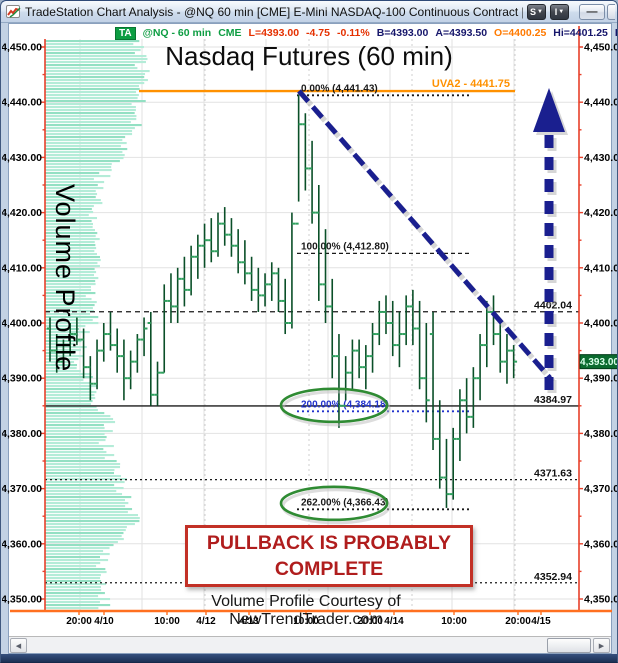 This screenshot has height=663, width=618. Describe the element at coordinates (353, 33) in the screenshot. I see `percent-change: -0.11%` at that location.